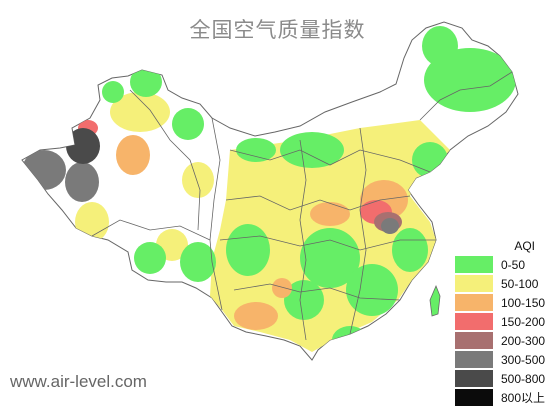 The width and height of the screenshot is (555, 407). I want to click on aqi-zone-sensitive-central, so click(330, 214).